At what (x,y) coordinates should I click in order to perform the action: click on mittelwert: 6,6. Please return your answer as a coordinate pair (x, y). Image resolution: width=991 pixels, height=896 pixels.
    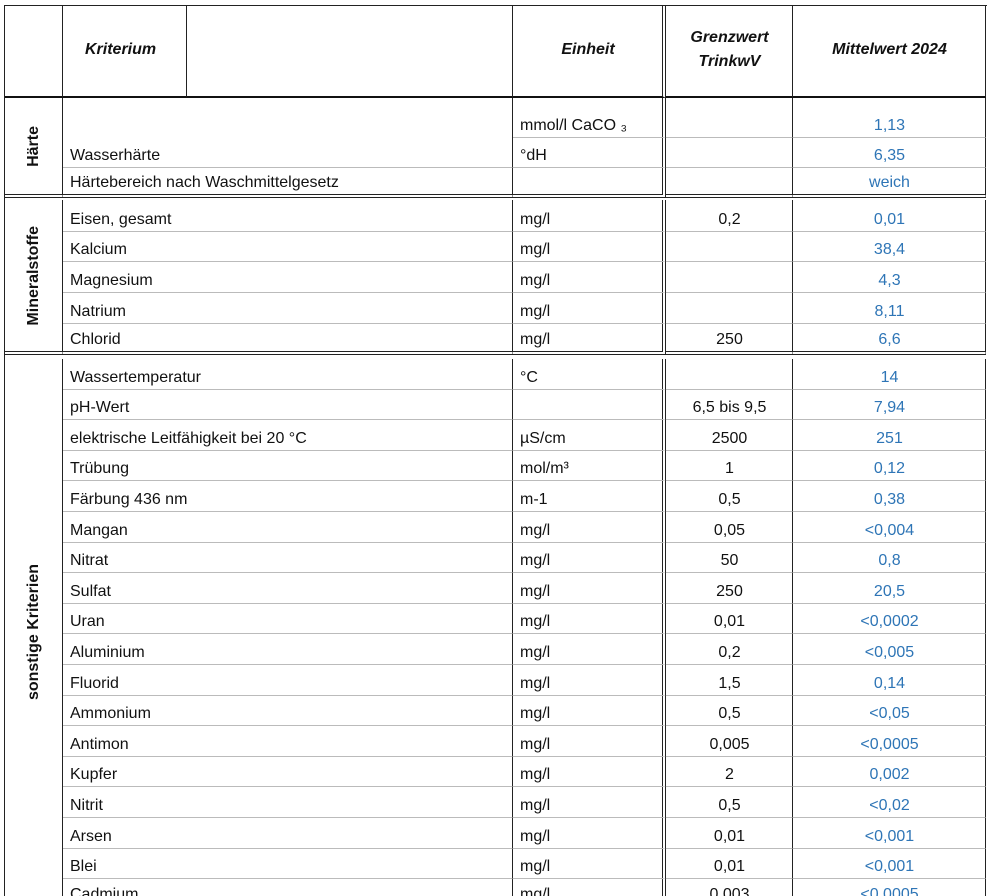
    Looking at the image, I should click on (889, 339).